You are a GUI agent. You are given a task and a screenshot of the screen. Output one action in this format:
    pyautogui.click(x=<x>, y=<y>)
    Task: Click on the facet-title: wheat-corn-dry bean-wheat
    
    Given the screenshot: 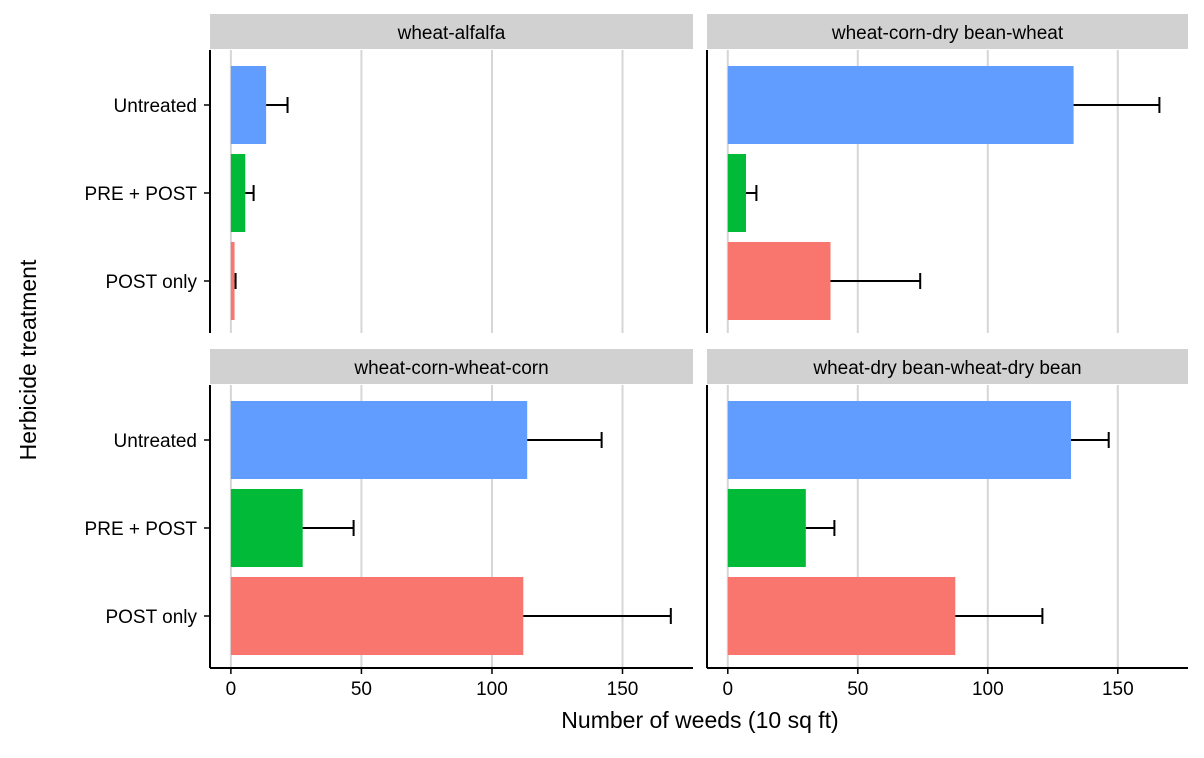 What is the action you would take?
    pyautogui.click(x=947, y=33)
    